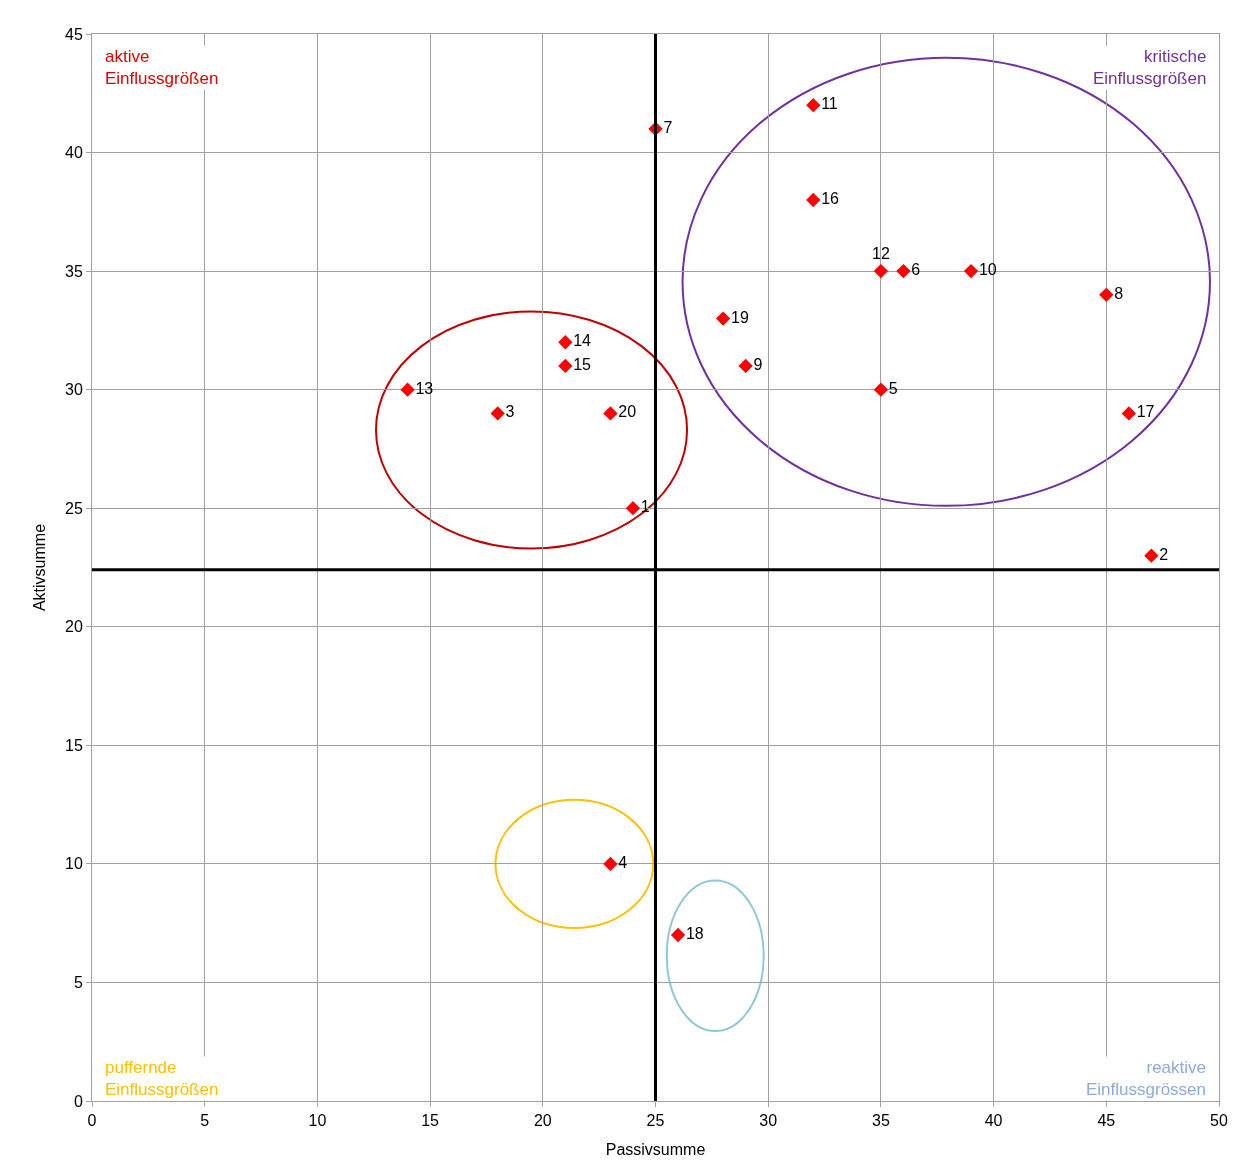 This screenshot has height=1166, width=1244. Describe the element at coordinates (78, 983) in the screenshot. I see `y-tick-label: 5` at that location.